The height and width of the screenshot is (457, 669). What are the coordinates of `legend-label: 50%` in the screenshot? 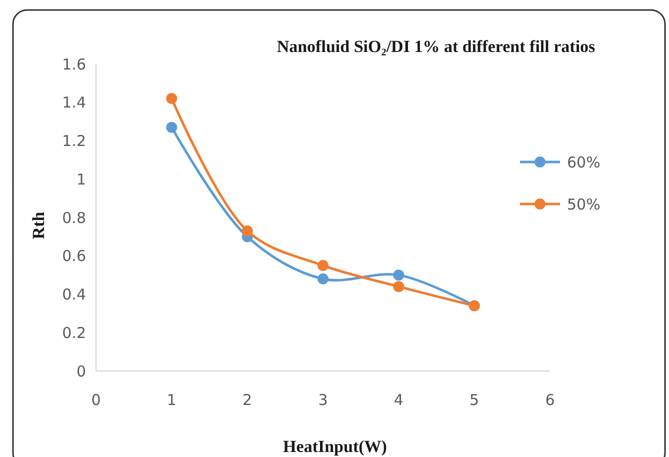 It's located at (583, 204).